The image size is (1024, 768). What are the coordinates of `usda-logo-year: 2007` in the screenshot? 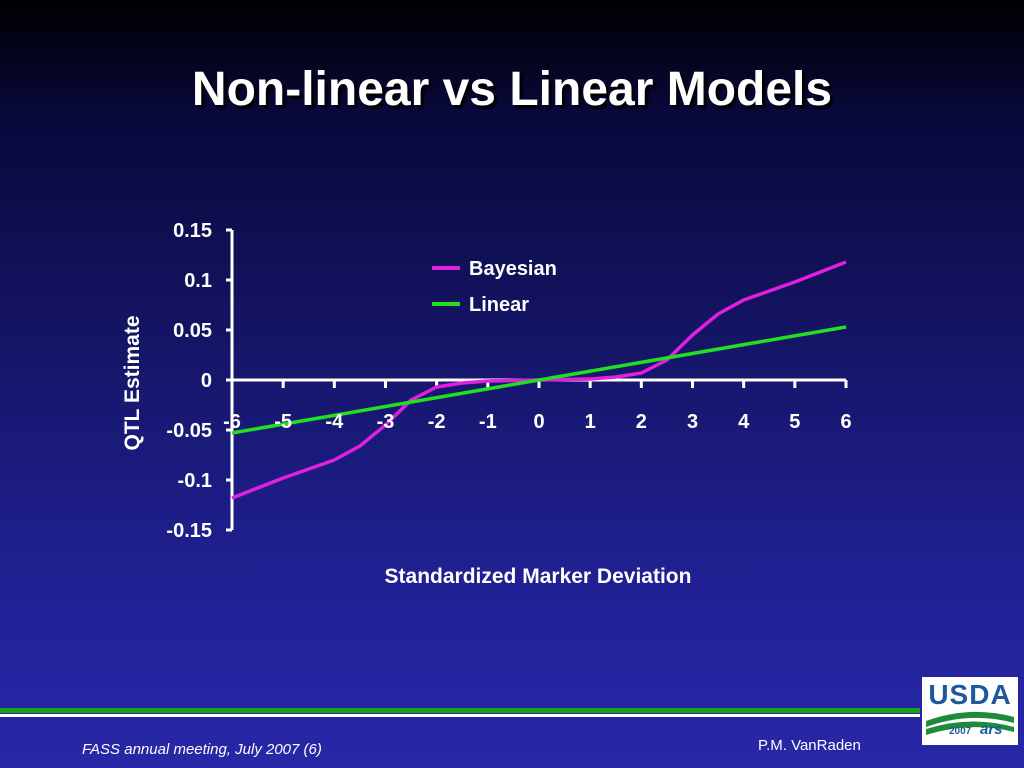 It's located at (960, 731).